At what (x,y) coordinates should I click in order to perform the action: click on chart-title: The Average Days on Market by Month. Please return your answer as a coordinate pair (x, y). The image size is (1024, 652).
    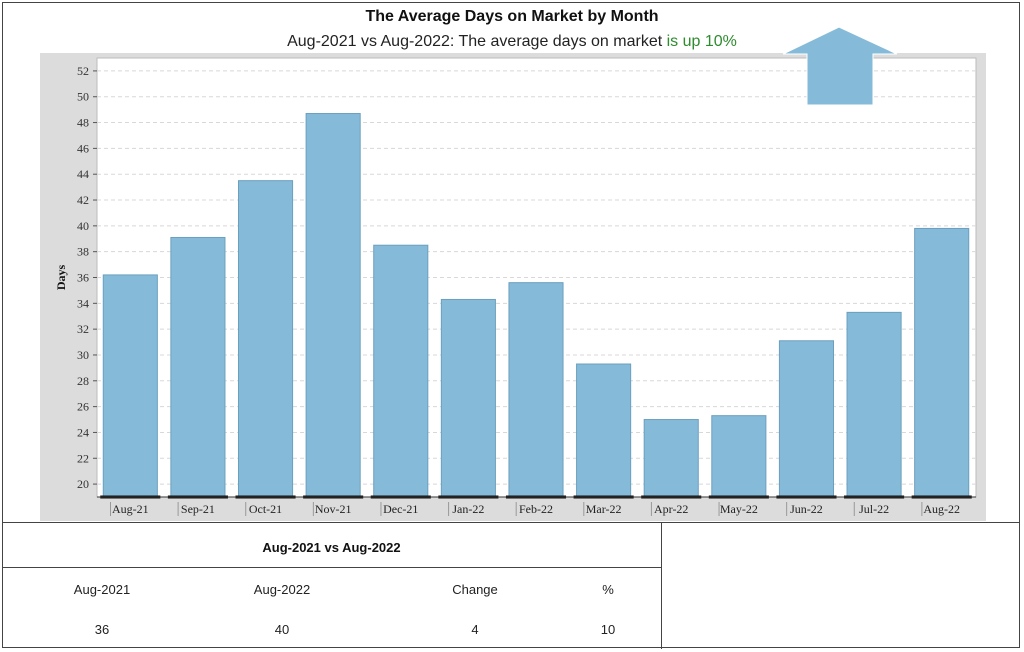
    Looking at the image, I should click on (512, 16).